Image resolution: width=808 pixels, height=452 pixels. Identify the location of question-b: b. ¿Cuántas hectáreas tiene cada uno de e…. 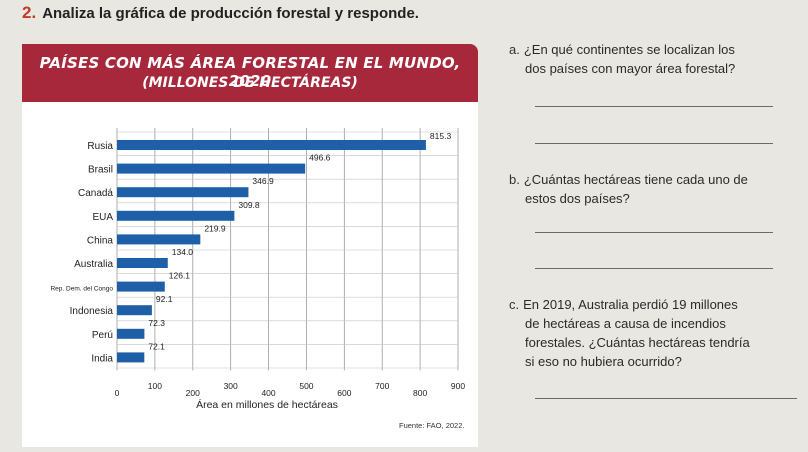
(628, 189).